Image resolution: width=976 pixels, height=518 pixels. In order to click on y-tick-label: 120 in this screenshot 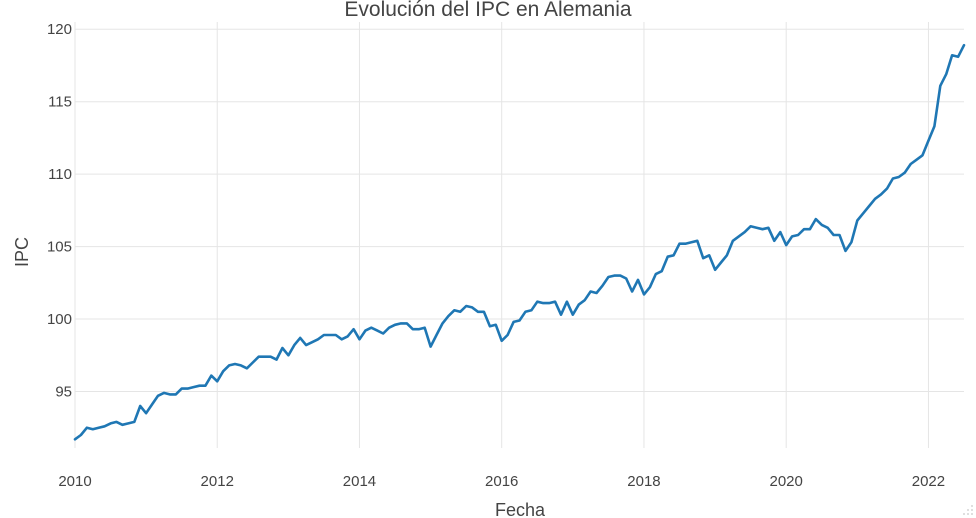, I will do `click(59, 29)`.